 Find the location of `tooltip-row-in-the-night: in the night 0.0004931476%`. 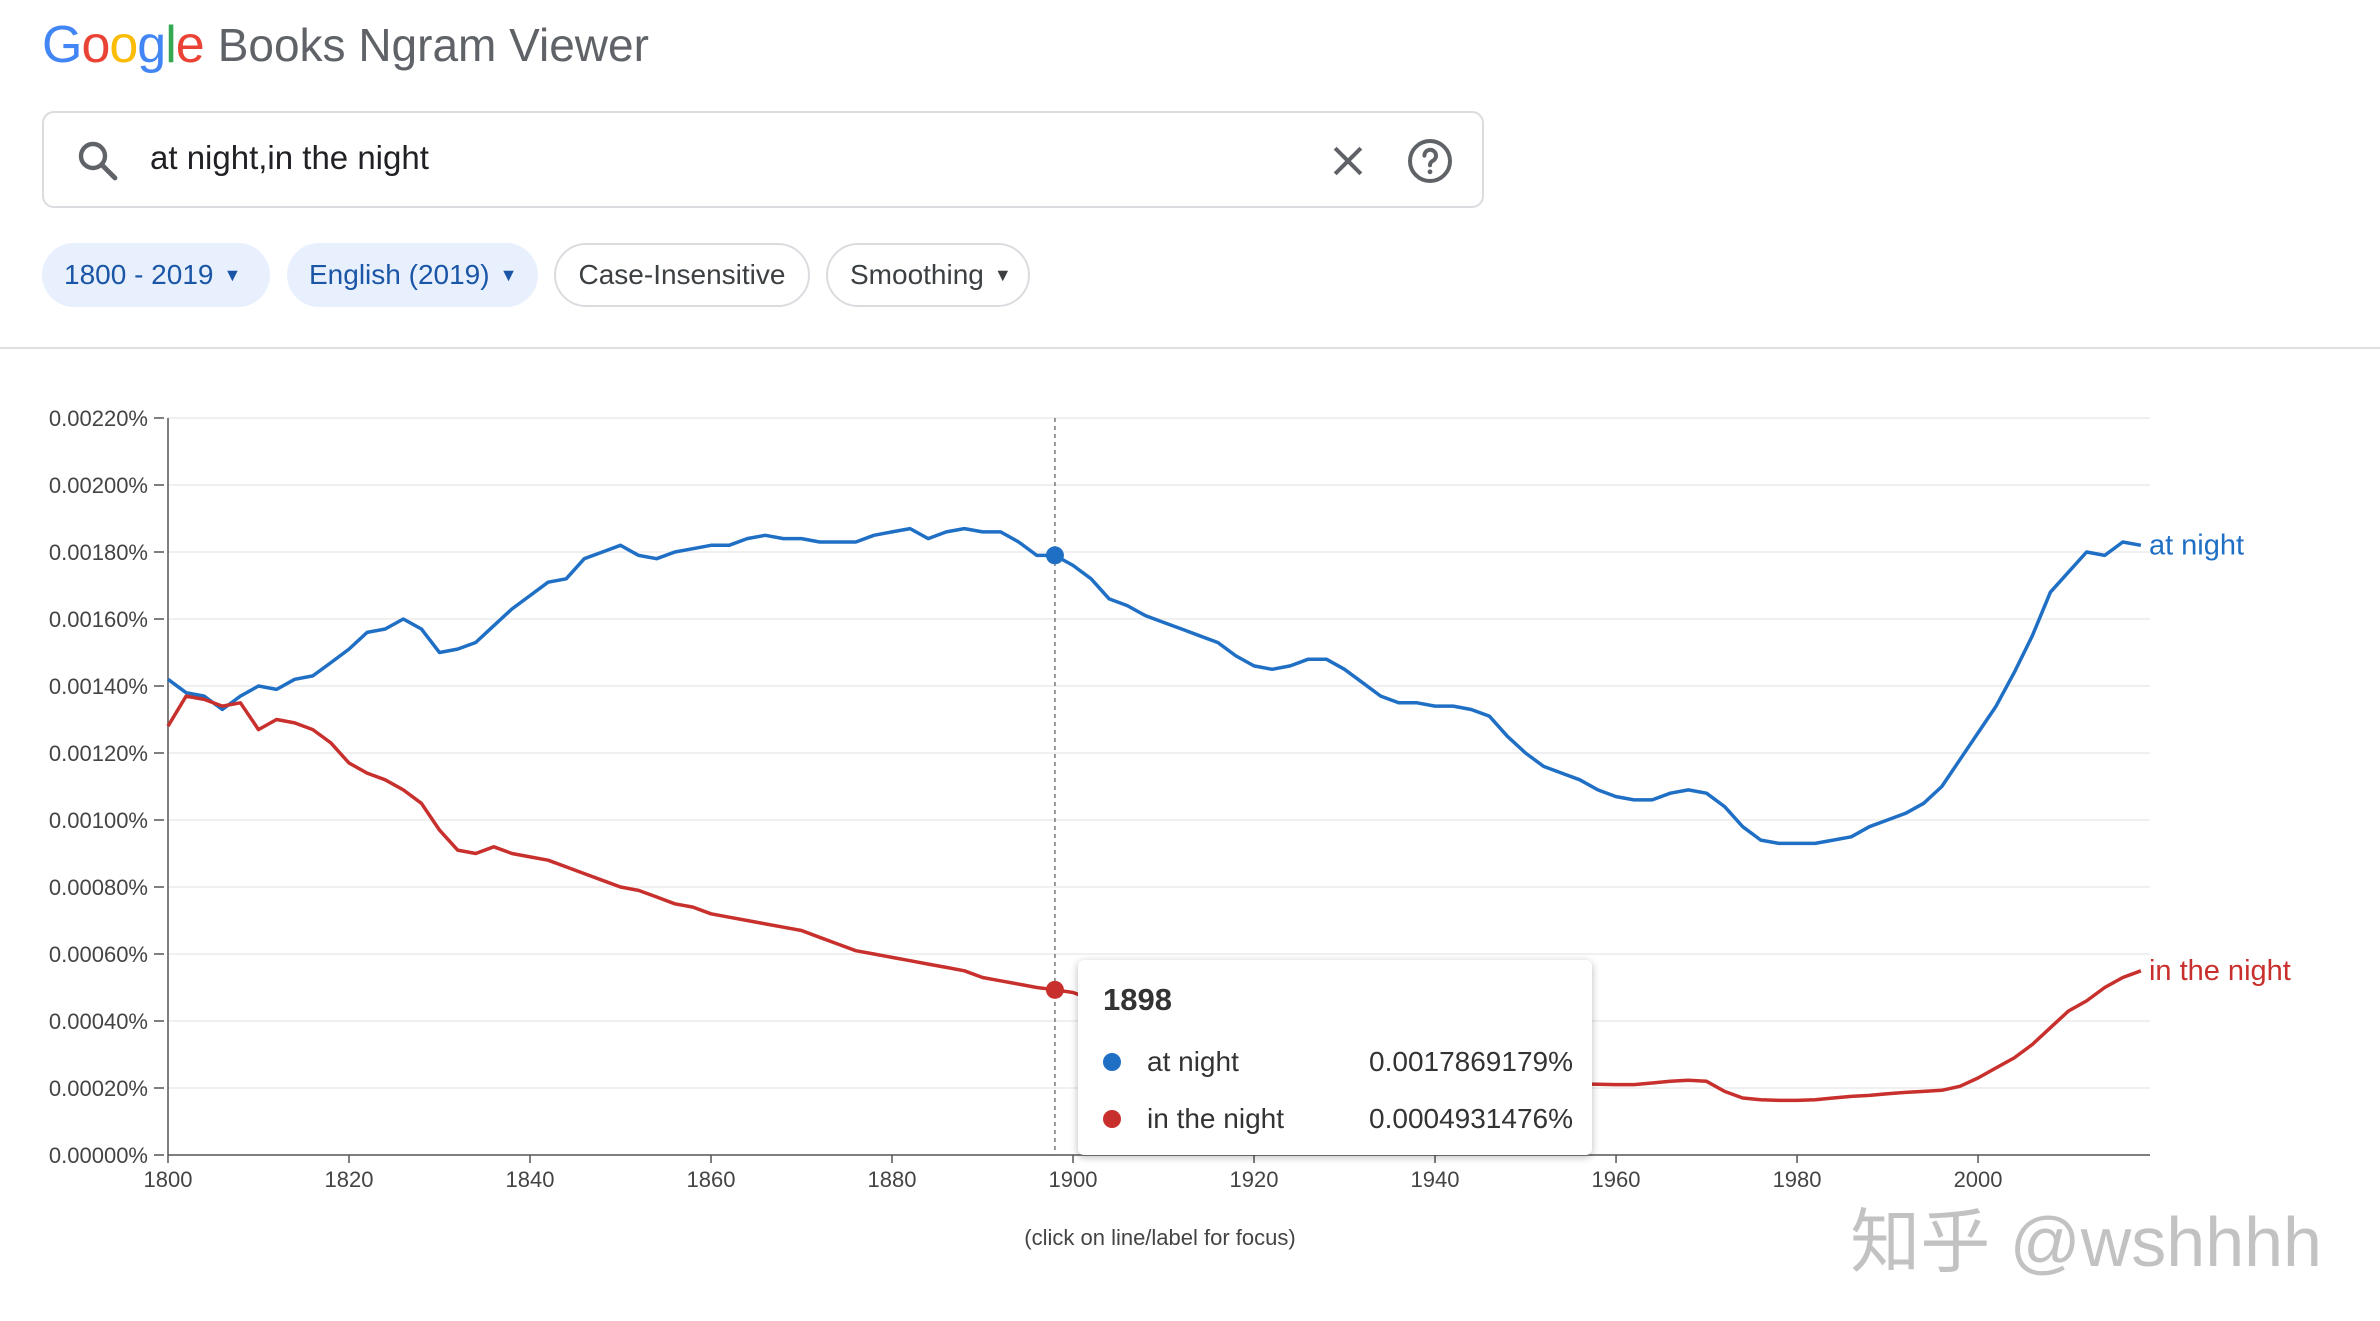

tooltip-row-in-the-night: in the night 0.0004931476% is located at coordinates (1338, 1119).